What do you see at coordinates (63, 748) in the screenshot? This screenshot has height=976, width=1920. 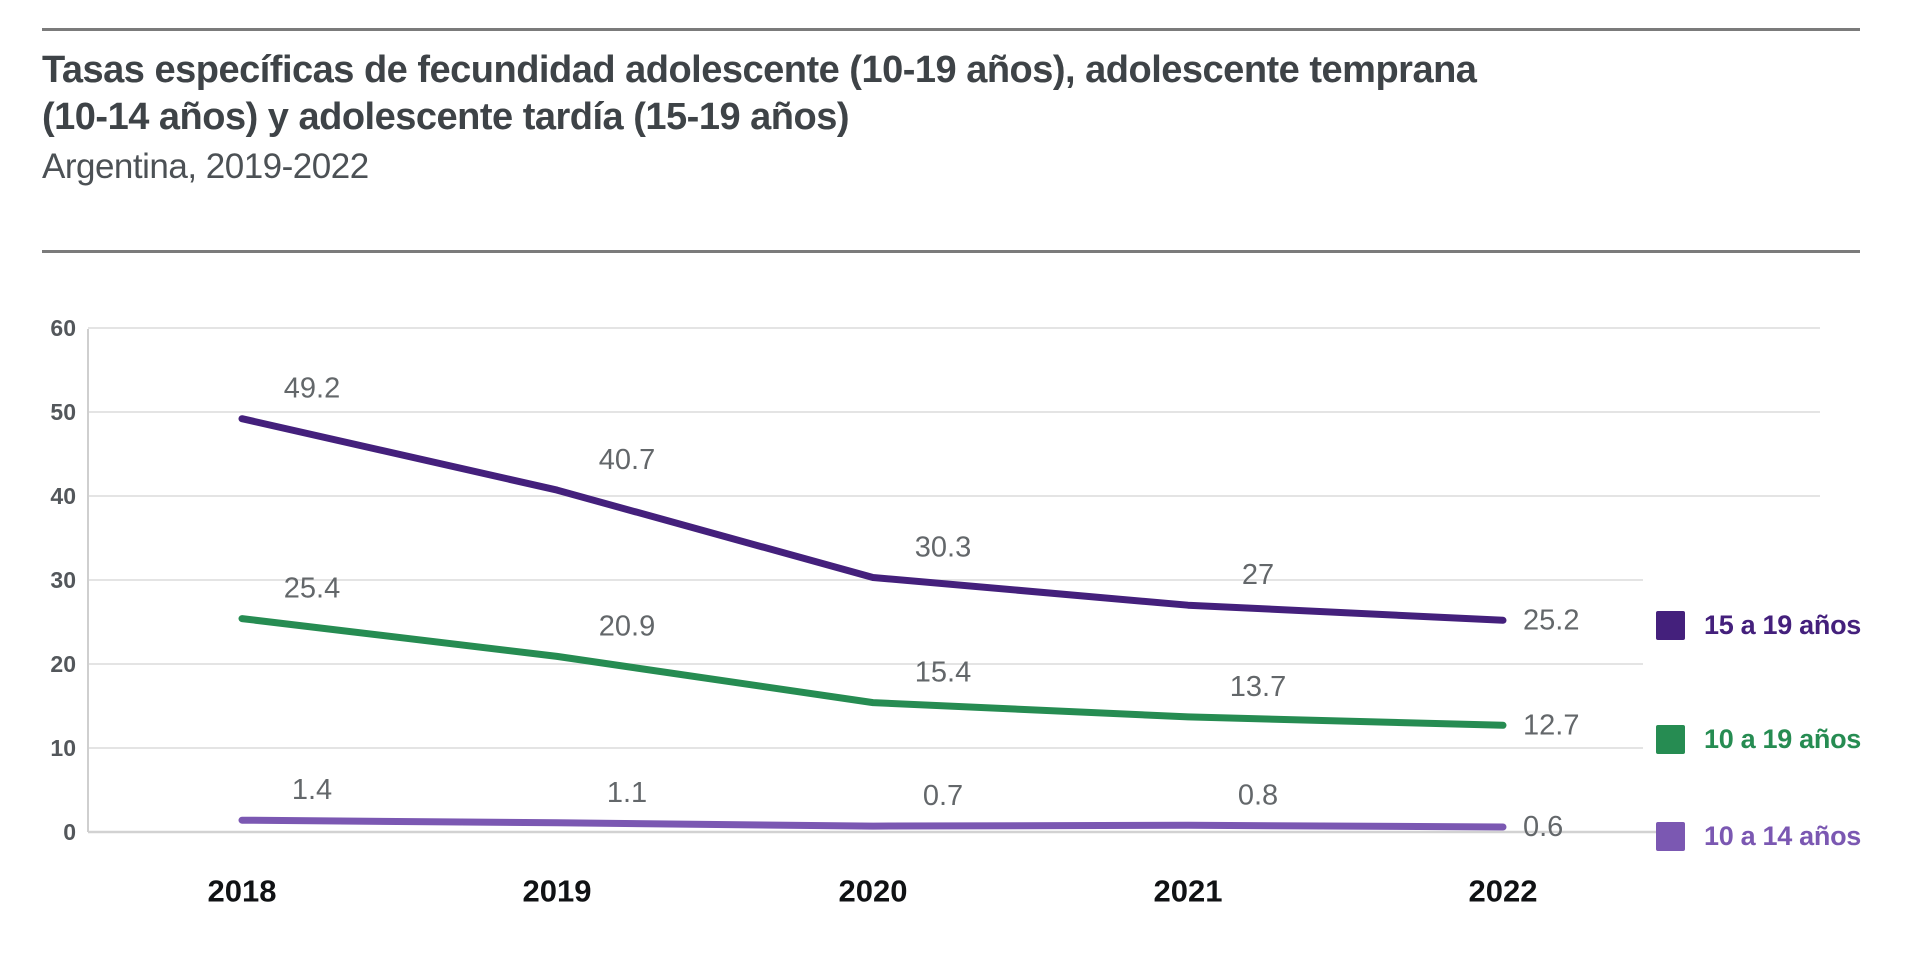 I see `y-tick-label: 10` at bounding box center [63, 748].